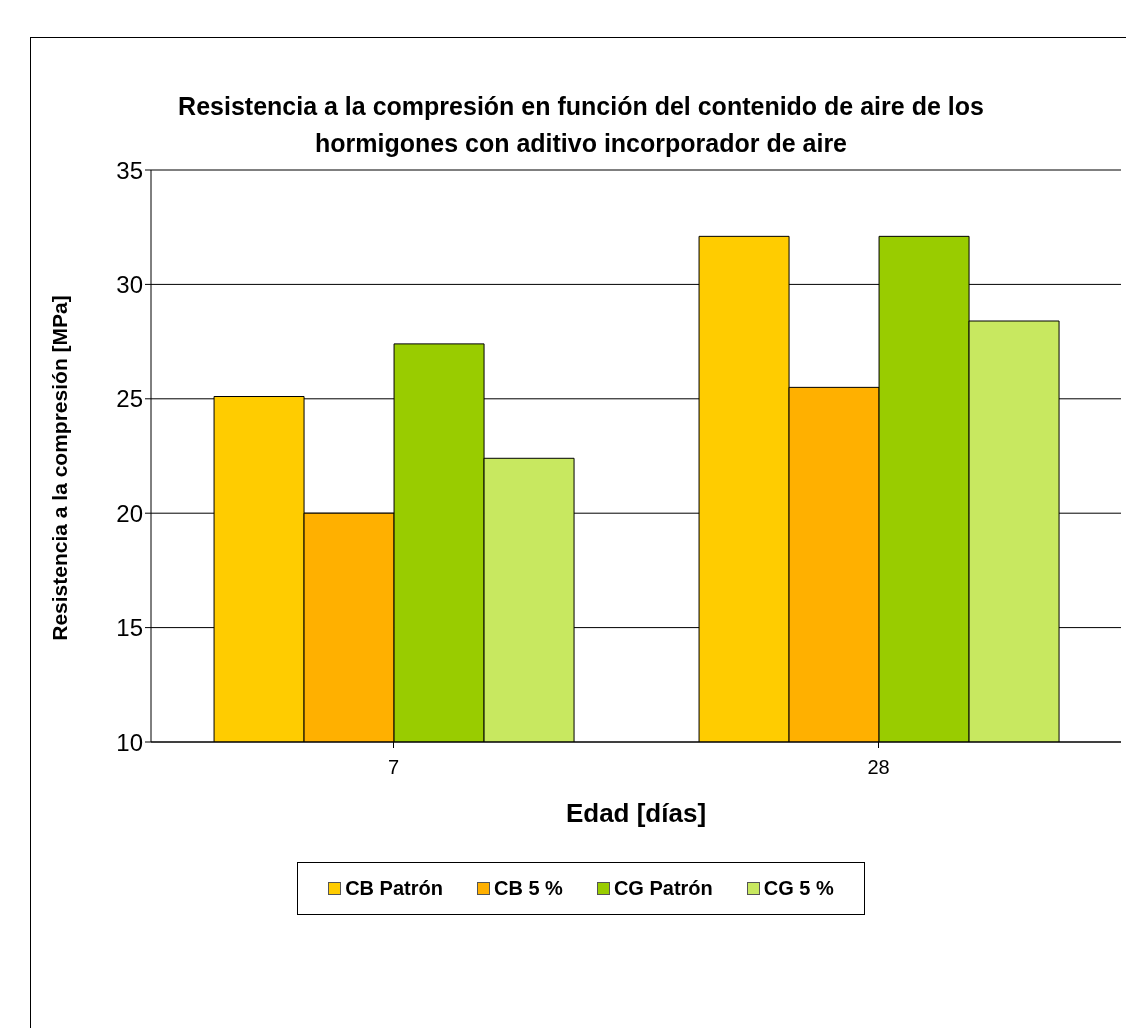 This screenshot has height=1028, width=1126. What do you see at coordinates (129, 513) in the screenshot?
I see `y-tick-label: 20` at bounding box center [129, 513].